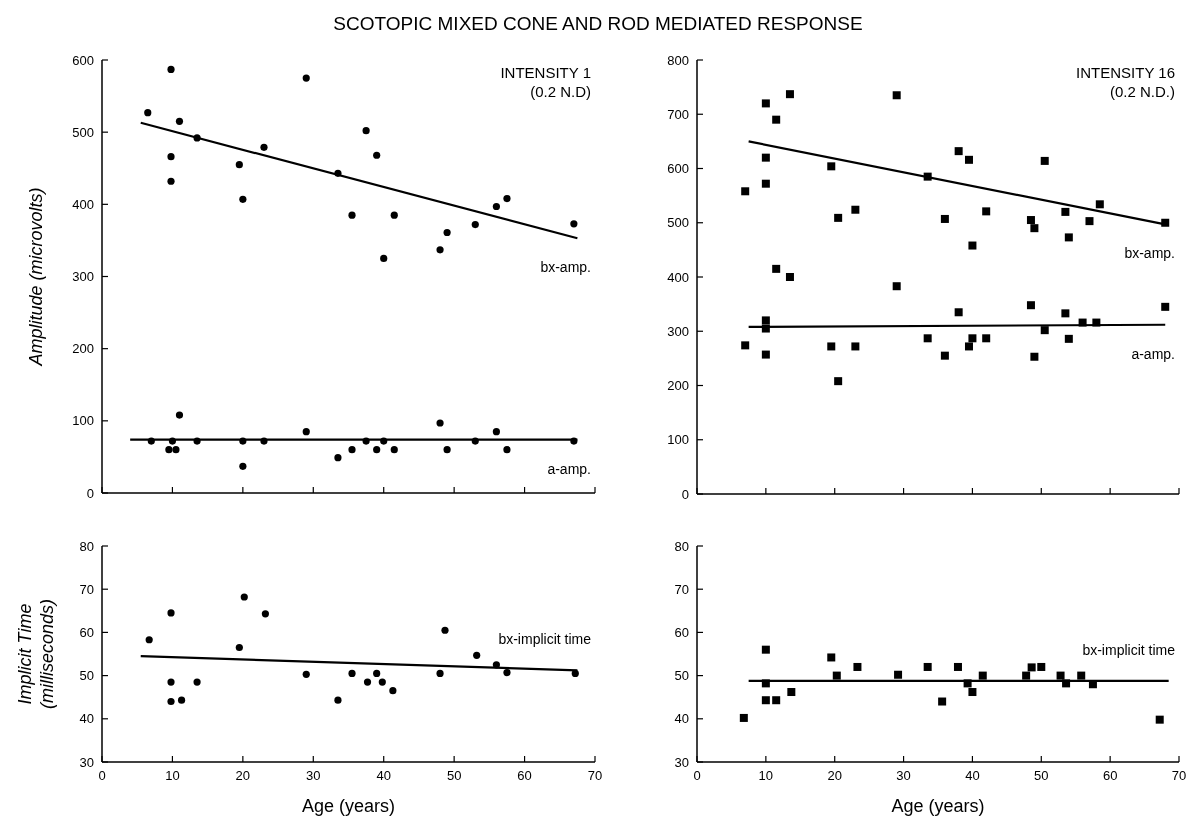  I want to click on y-tick-label: 700, so click(678, 114).